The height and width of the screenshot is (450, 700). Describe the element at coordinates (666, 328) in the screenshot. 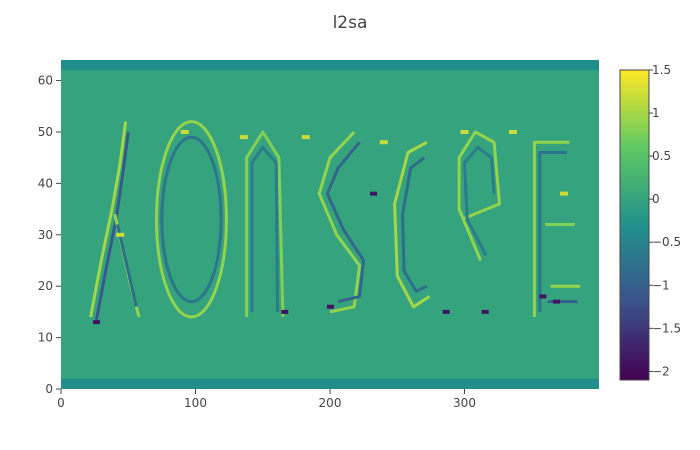

I see `colorbar-tick-label: −1.5` at that location.